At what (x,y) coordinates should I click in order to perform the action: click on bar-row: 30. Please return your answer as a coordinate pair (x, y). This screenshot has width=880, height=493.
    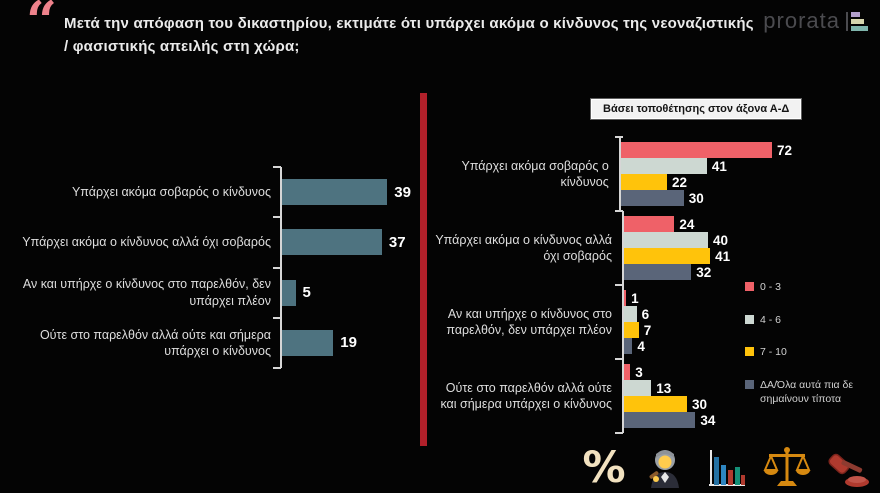
    Looking at the image, I should click on (708, 404).